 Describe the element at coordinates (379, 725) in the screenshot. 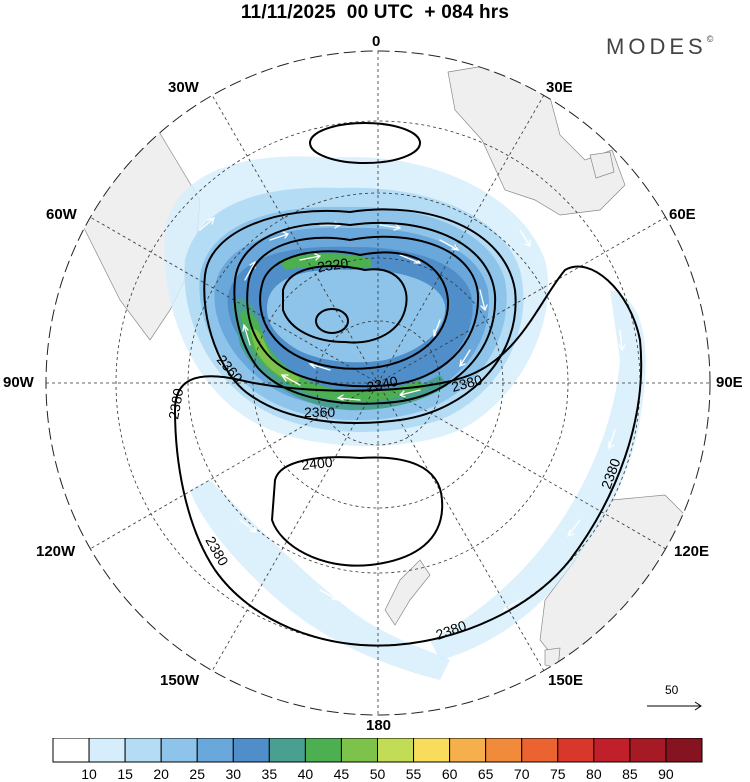

I see `lon-label-180: 180` at that location.